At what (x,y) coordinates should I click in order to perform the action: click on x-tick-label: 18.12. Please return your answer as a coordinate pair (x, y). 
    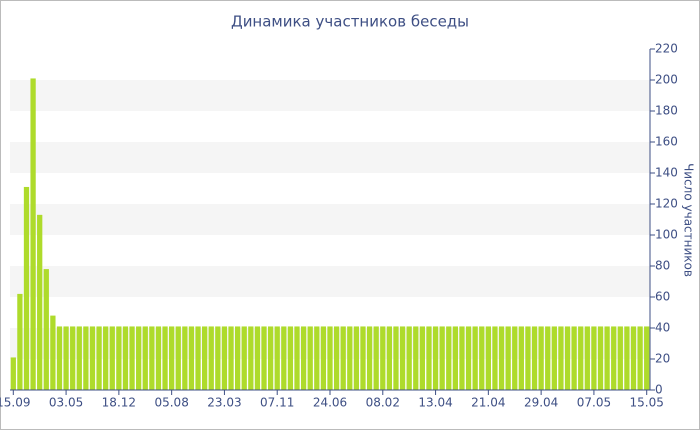
    Looking at the image, I should click on (119, 403).